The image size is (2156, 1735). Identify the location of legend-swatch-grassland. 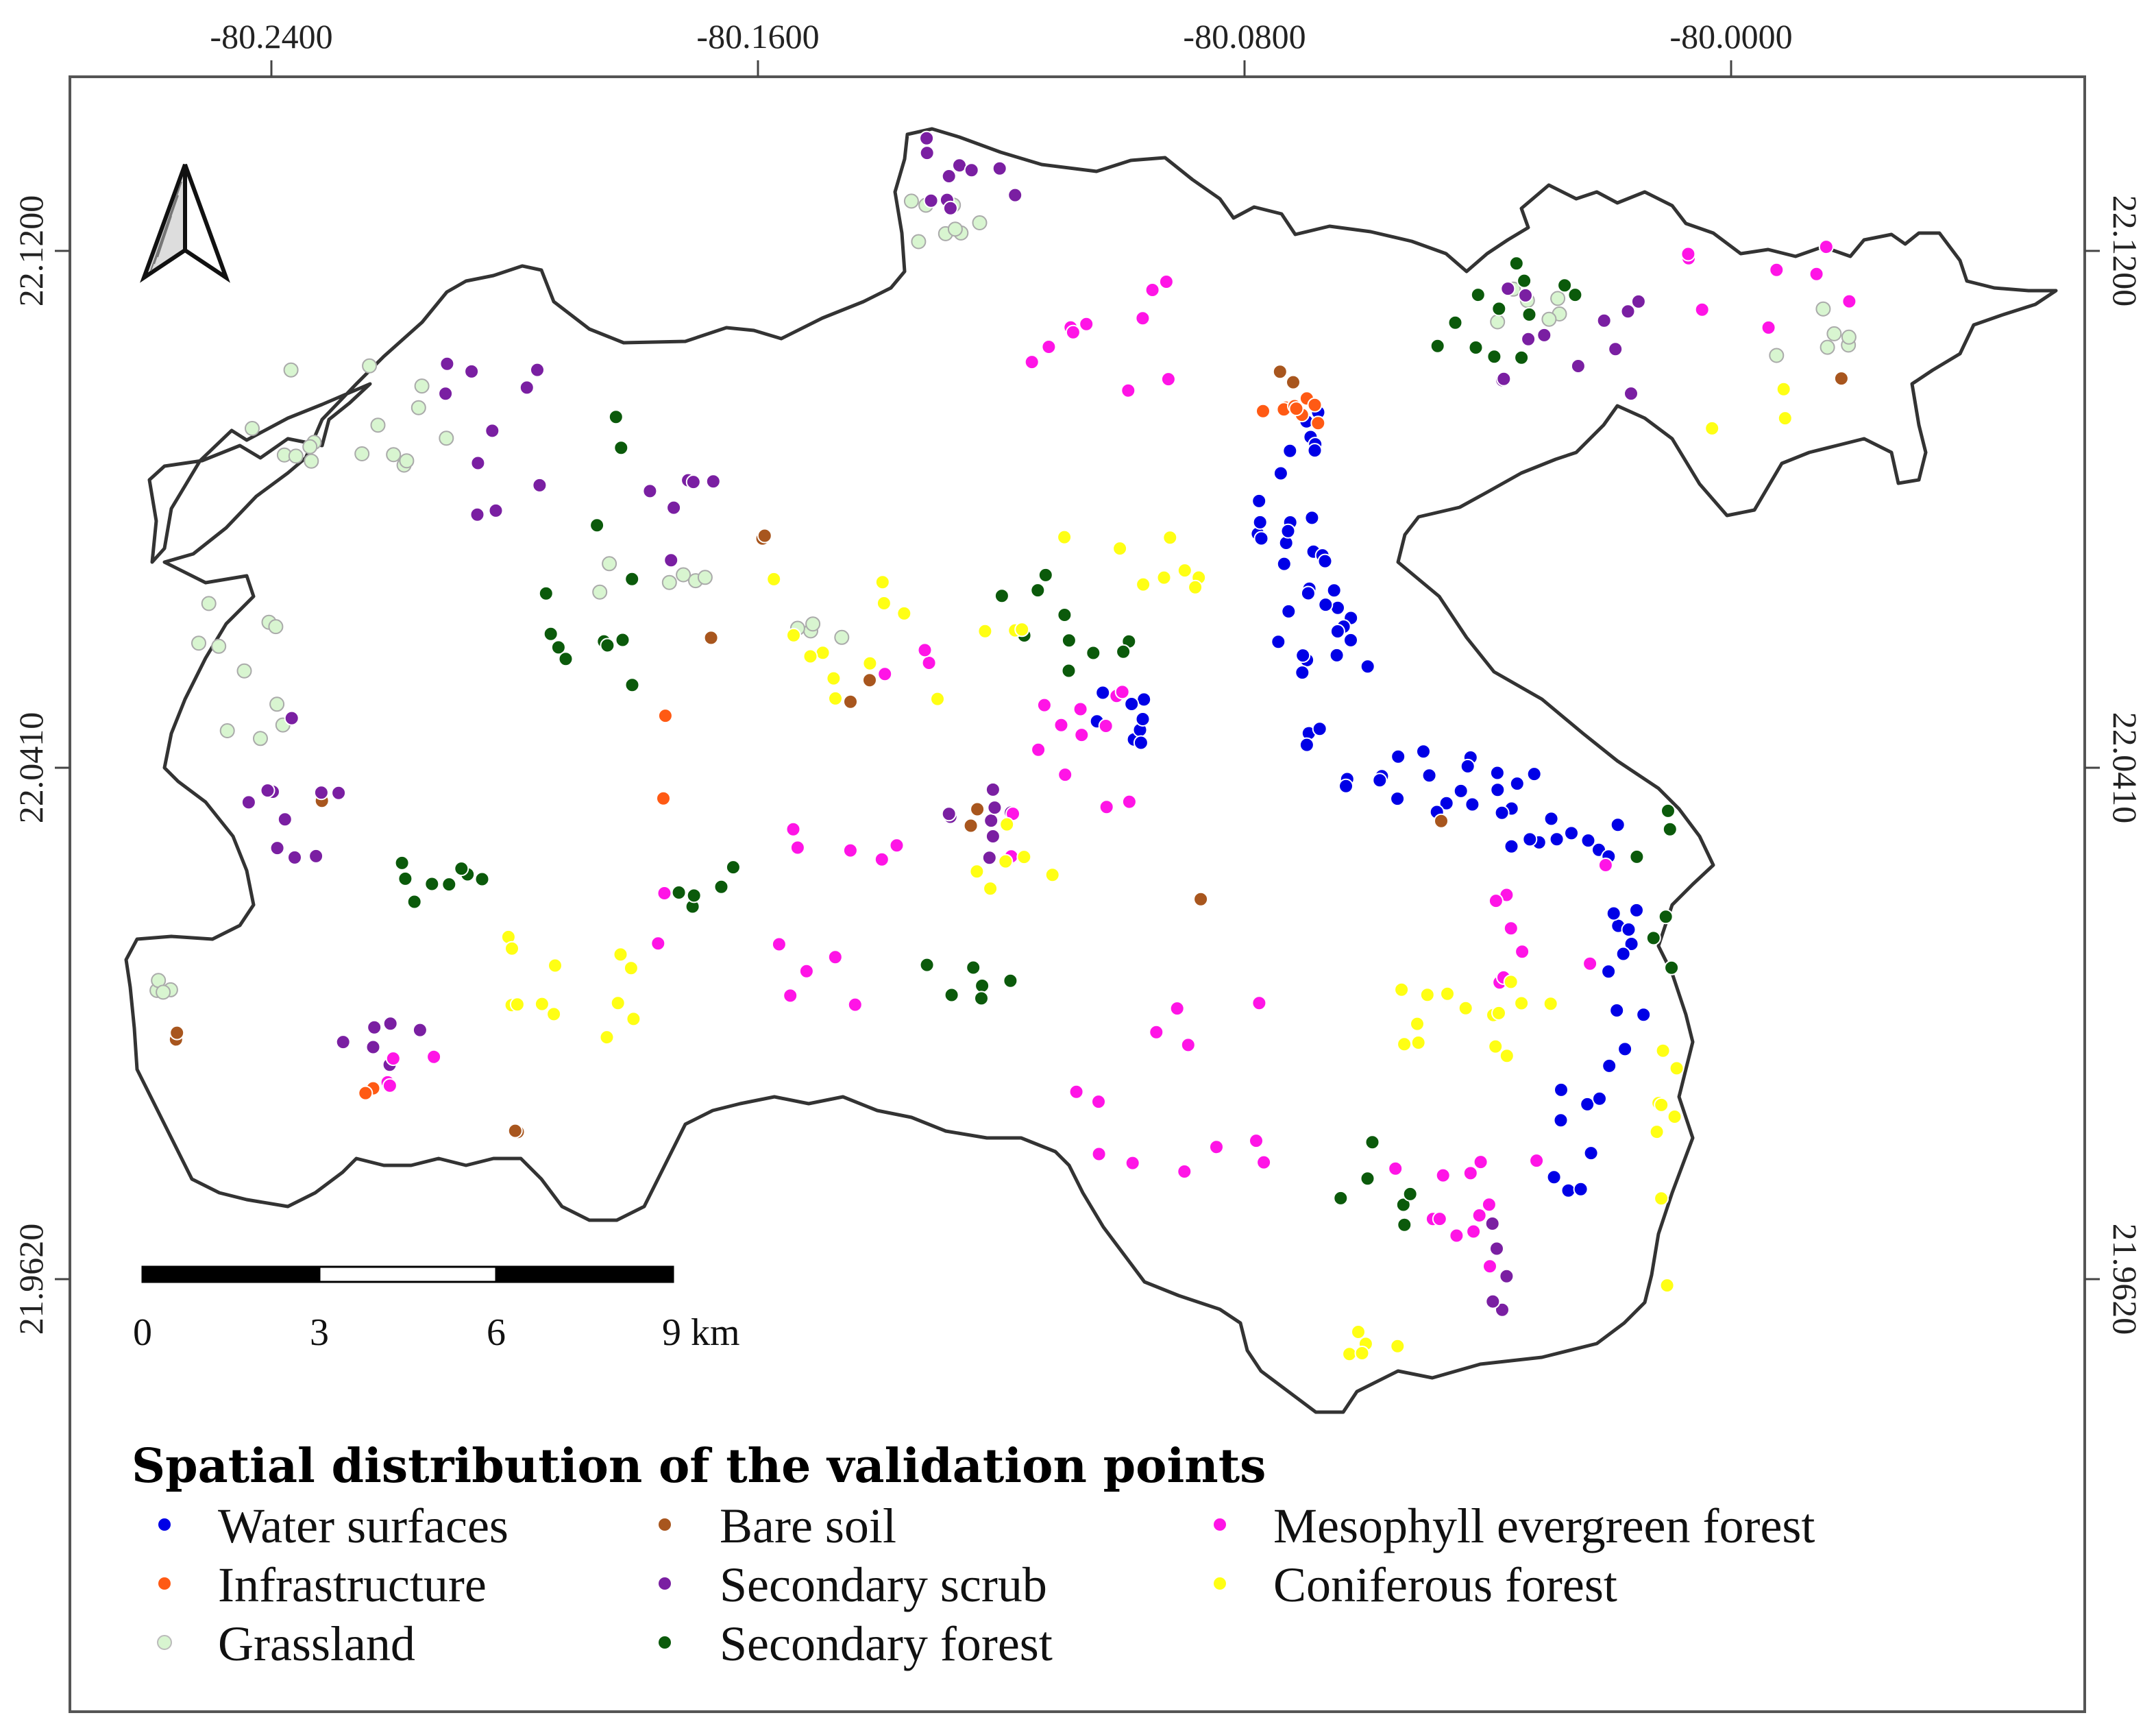
(164, 1642).